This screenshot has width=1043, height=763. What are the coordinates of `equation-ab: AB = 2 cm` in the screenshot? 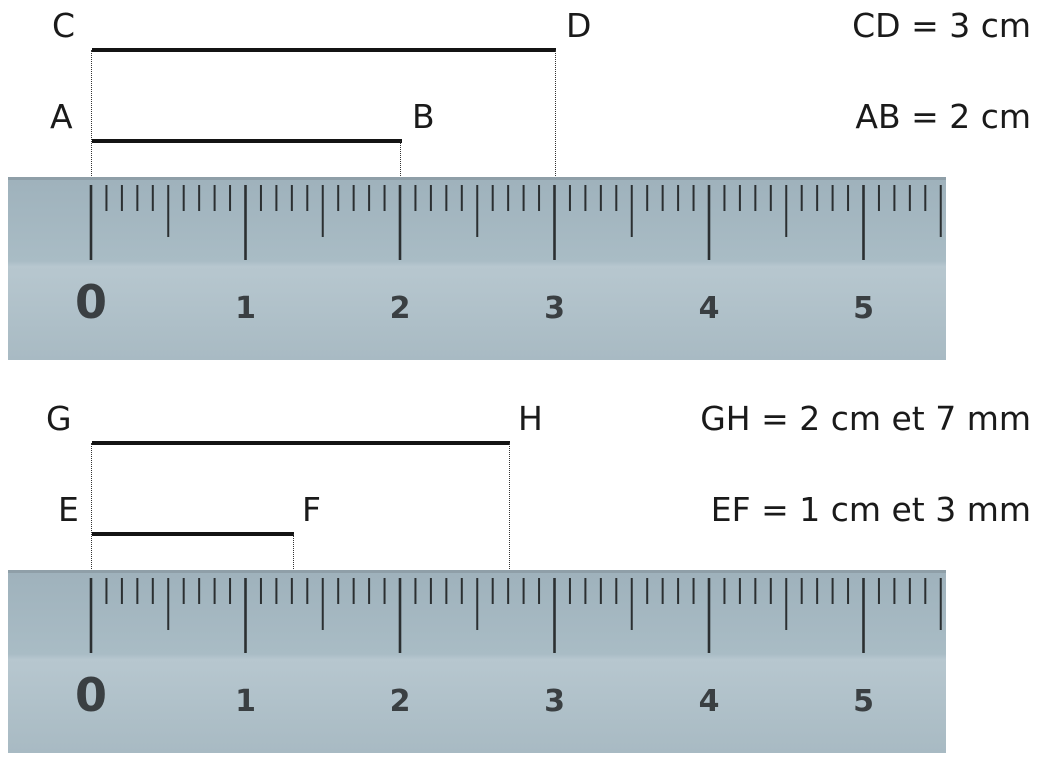 It's located at (943, 116).